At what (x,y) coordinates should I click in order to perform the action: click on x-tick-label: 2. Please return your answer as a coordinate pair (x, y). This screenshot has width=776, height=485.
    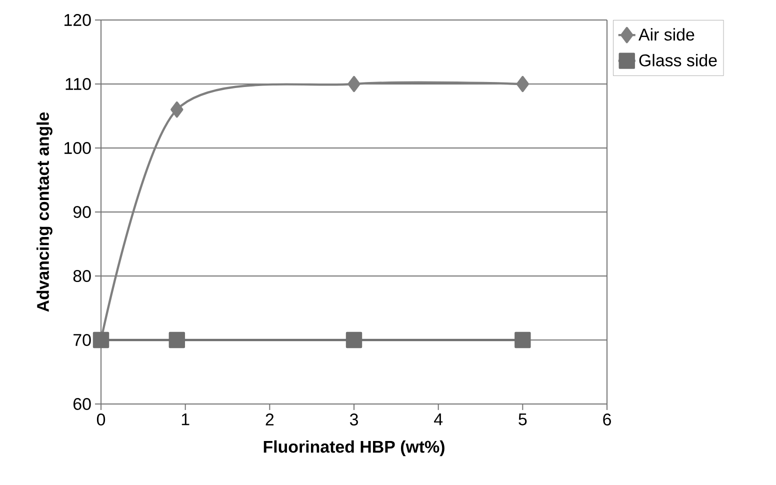
    Looking at the image, I should click on (270, 420).